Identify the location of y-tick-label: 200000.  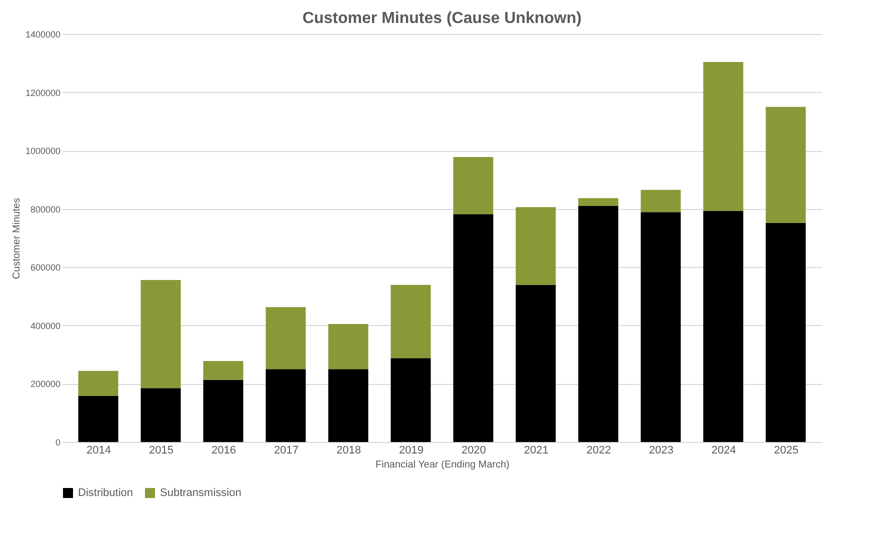
(45, 384).